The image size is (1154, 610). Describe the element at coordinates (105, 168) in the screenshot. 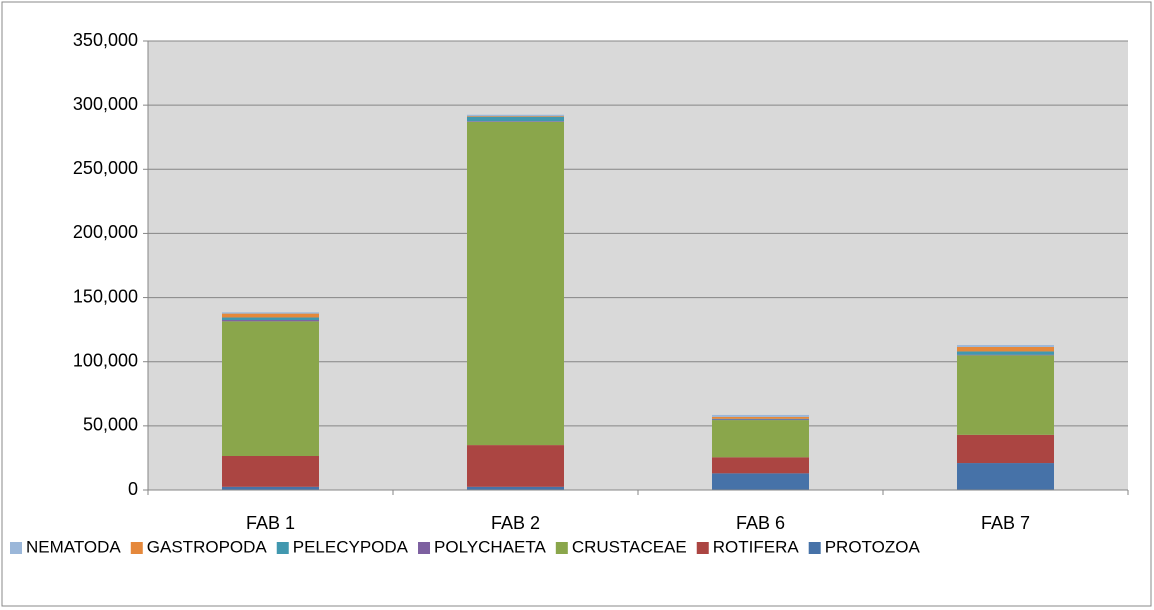

I see `y-tick-label: 250,000` at that location.